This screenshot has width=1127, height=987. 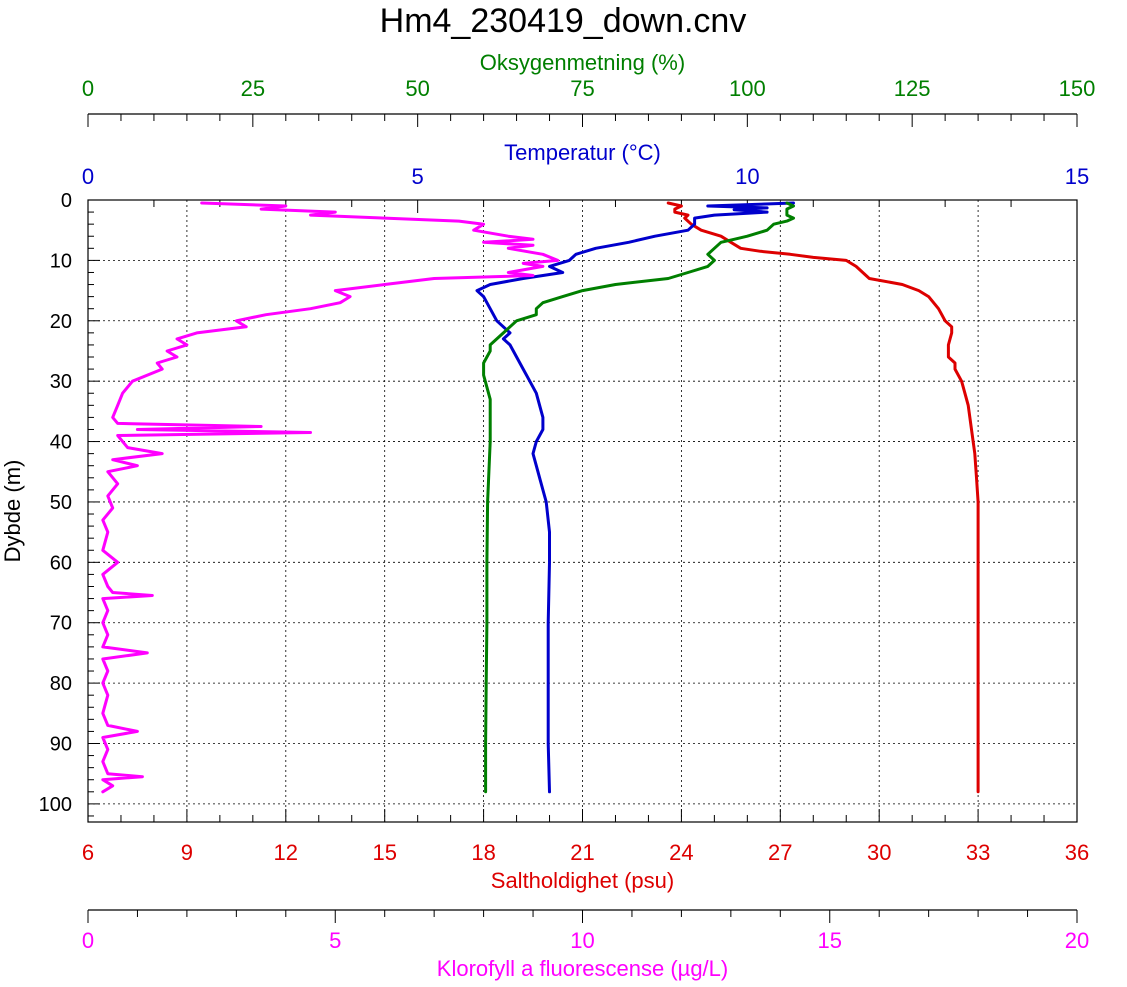 I want to click on salinity-tick-label: 24, so click(x=681, y=852).